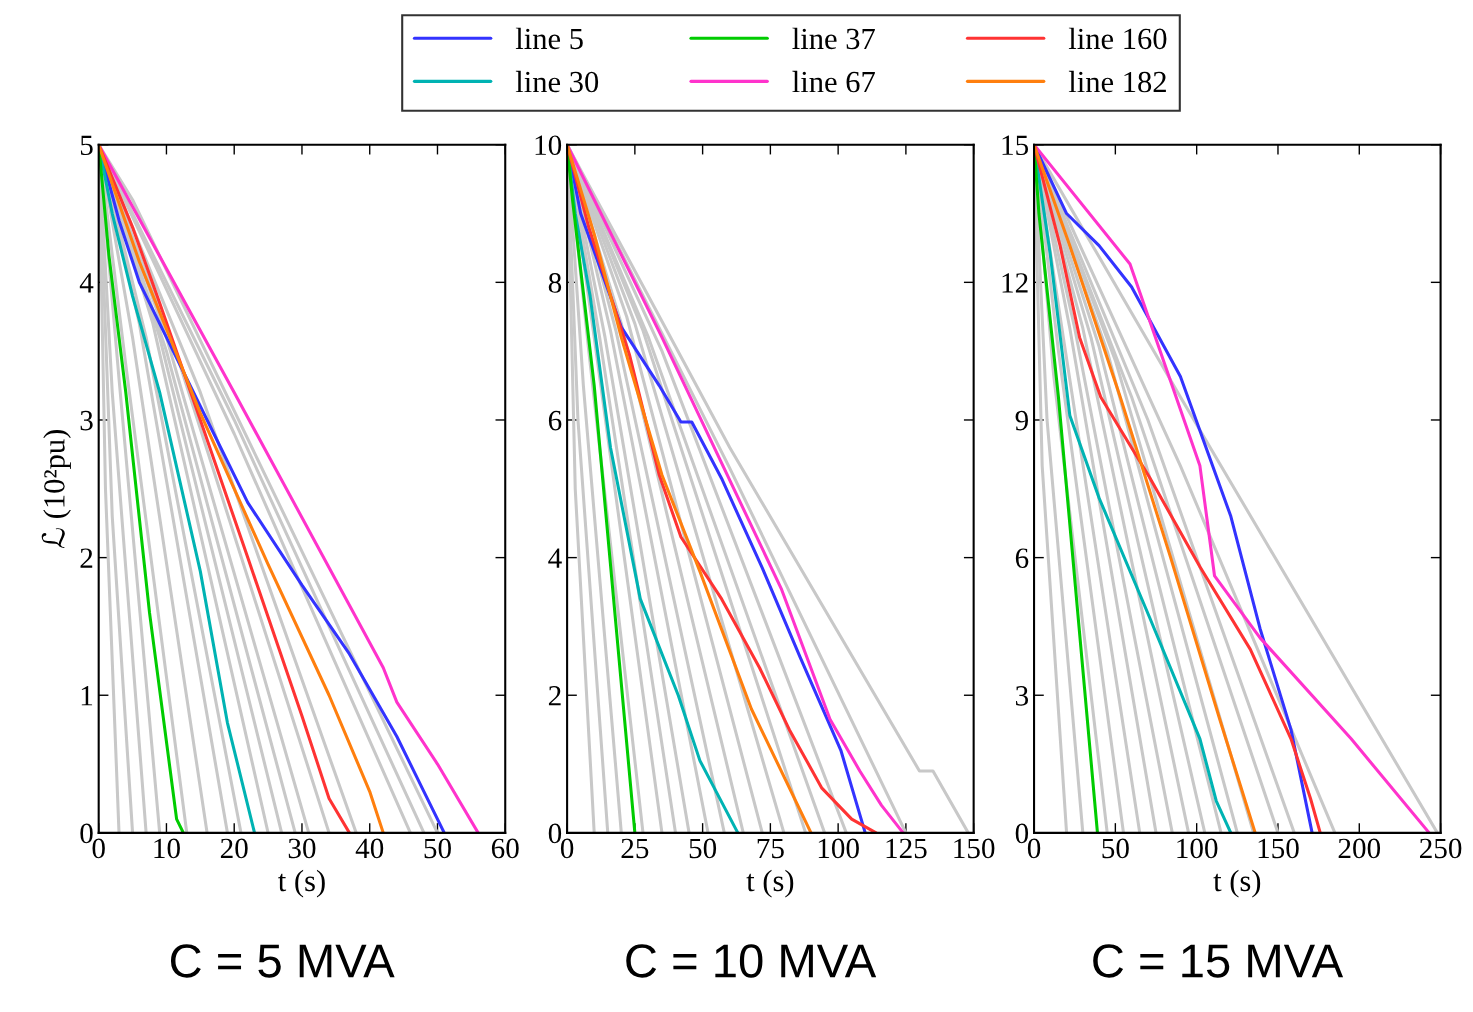 Image resolution: width=1473 pixels, height=1012 pixels. Describe the element at coordinates (167, 848) in the screenshot. I see `x-tick-label: 10` at that location.